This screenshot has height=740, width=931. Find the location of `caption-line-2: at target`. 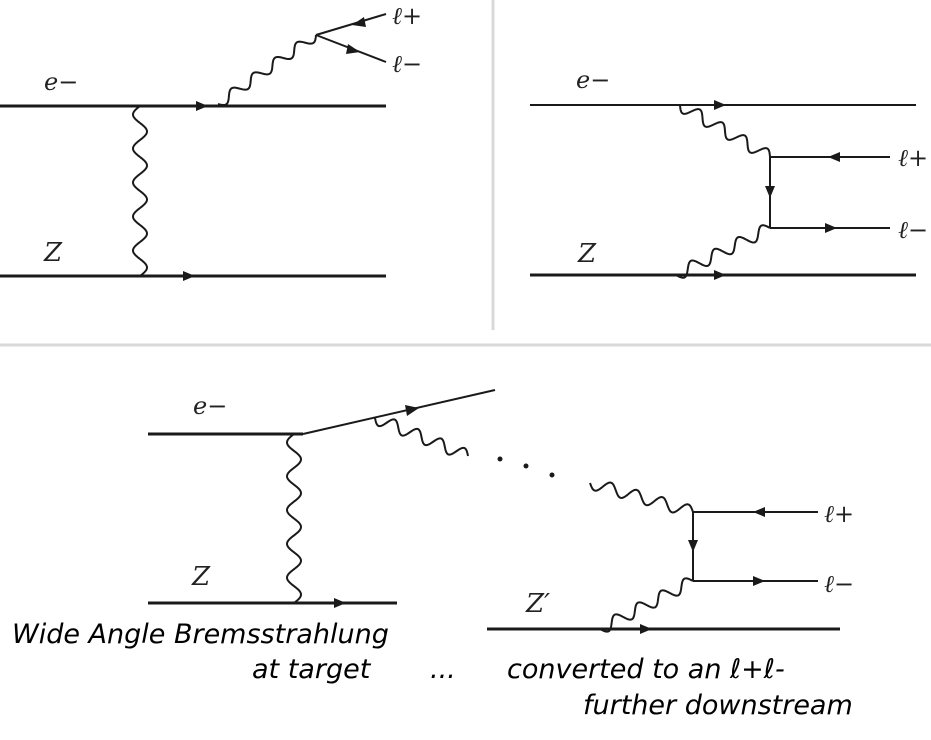

caption-line-2: at target is located at coordinates (312, 669).